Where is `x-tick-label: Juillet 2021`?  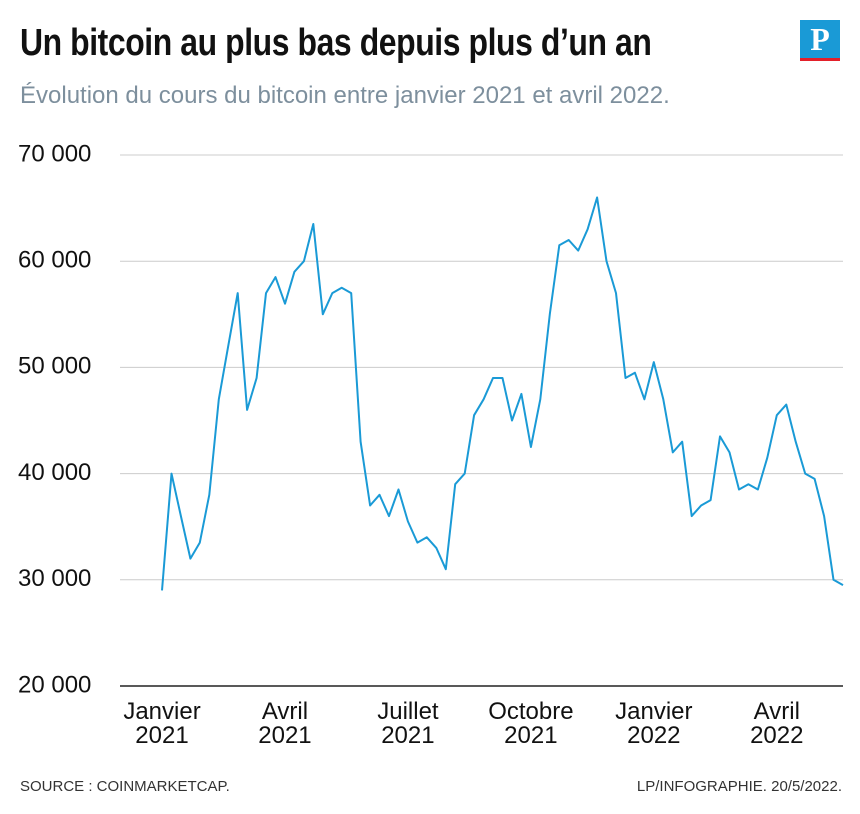
x-tick-label: Juillet 2021 is located at coordinates (408, 723).